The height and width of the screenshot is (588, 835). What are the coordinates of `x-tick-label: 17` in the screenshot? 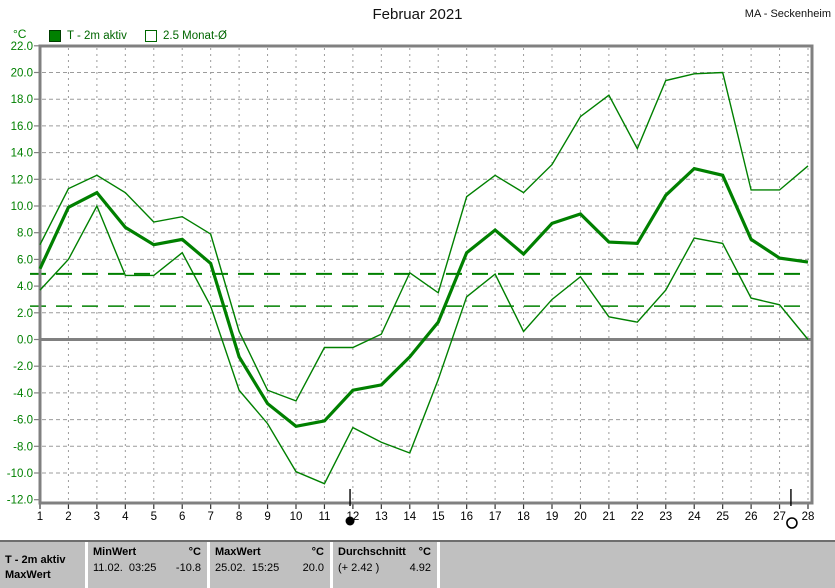 It's located at (495, 517).